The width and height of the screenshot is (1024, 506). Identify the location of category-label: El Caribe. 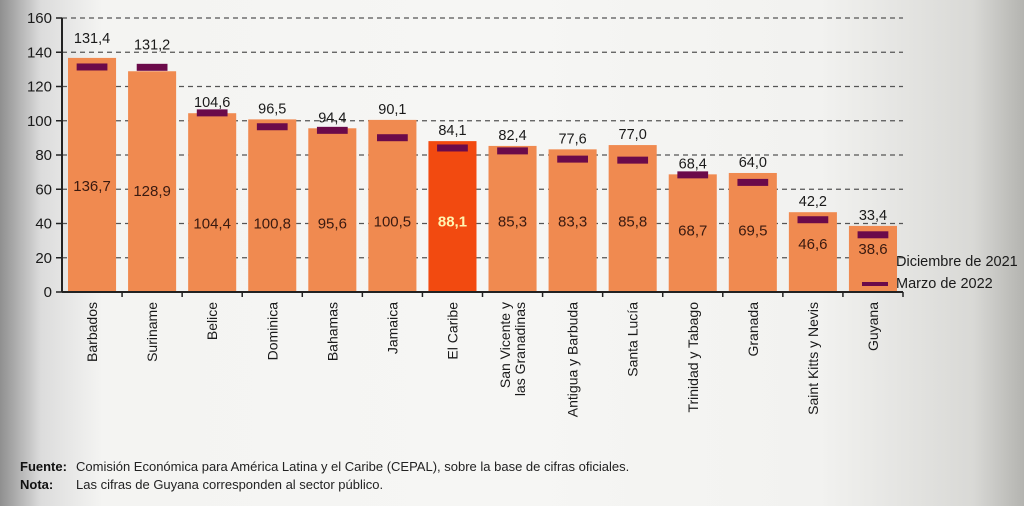
(452, 331).